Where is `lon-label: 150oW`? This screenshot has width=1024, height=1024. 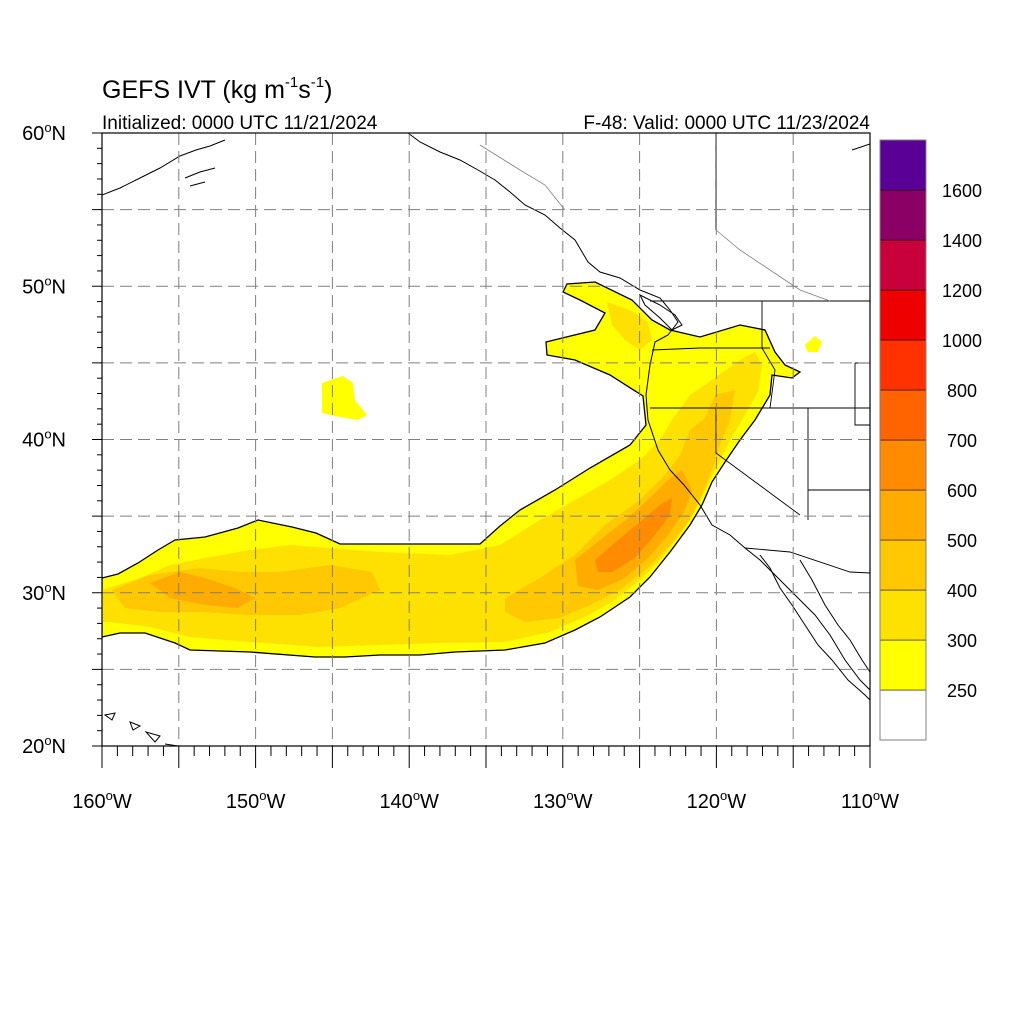
lon-label: 150oW is located at coordinates (256, 800).